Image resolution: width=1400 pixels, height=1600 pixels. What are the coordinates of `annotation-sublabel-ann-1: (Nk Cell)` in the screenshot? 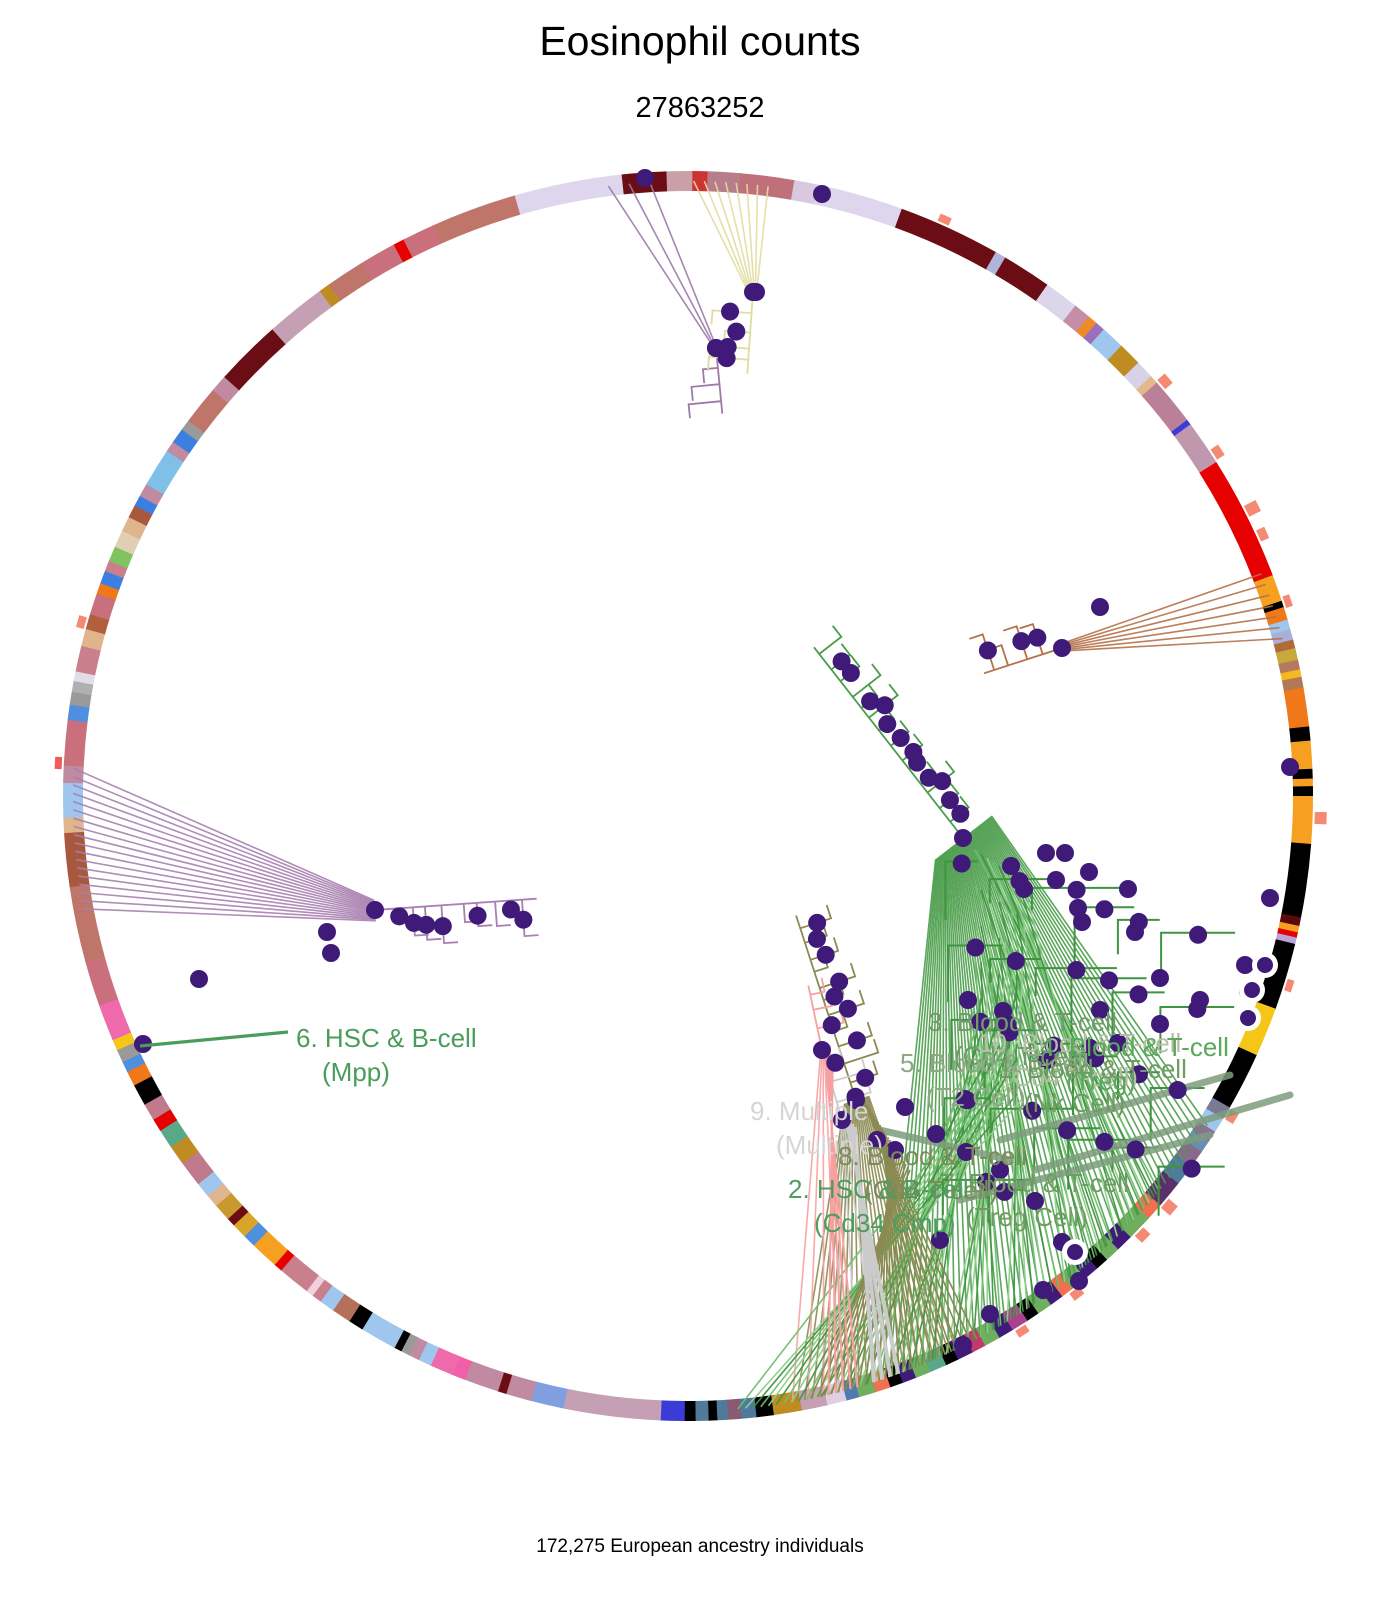 It's located at (1074, 1103).